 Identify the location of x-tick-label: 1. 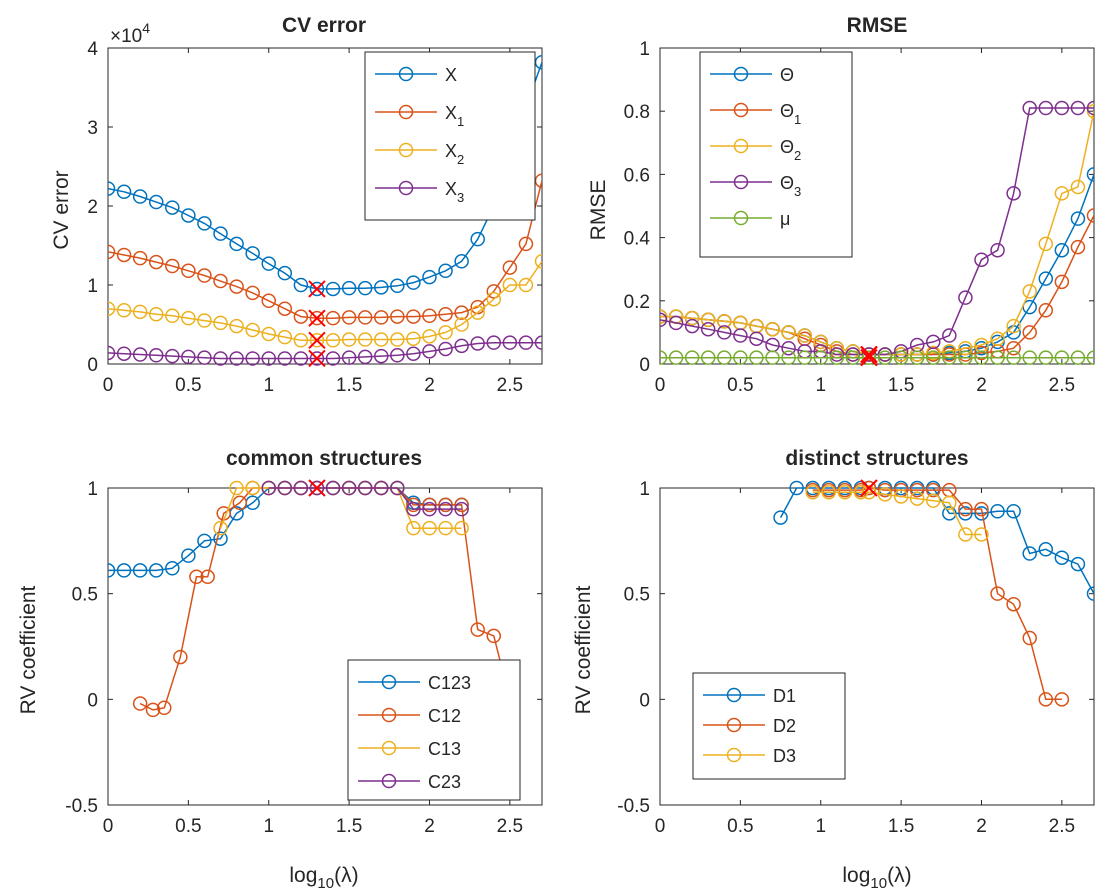
(820, 385).